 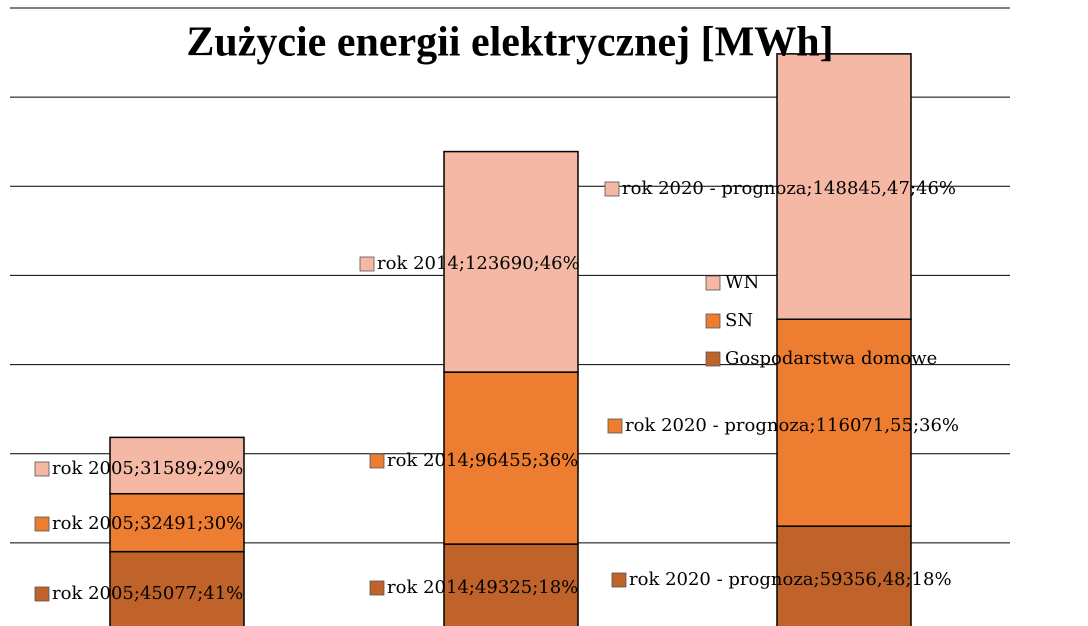 I want to click on data-label: rok 2005;45077;41%, so click(x=147, y=593).